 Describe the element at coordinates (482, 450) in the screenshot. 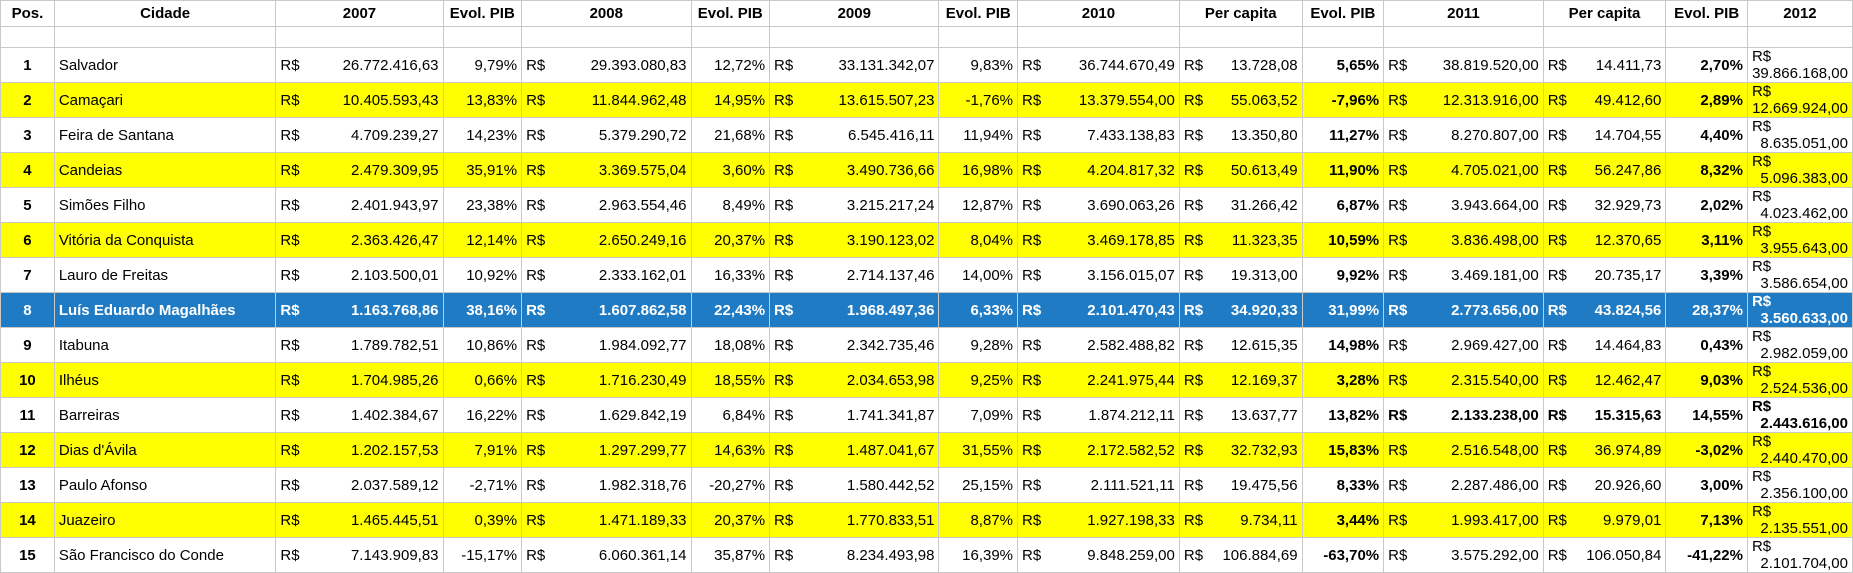

I see `cell-evol-2007: 7,91%` at that location.